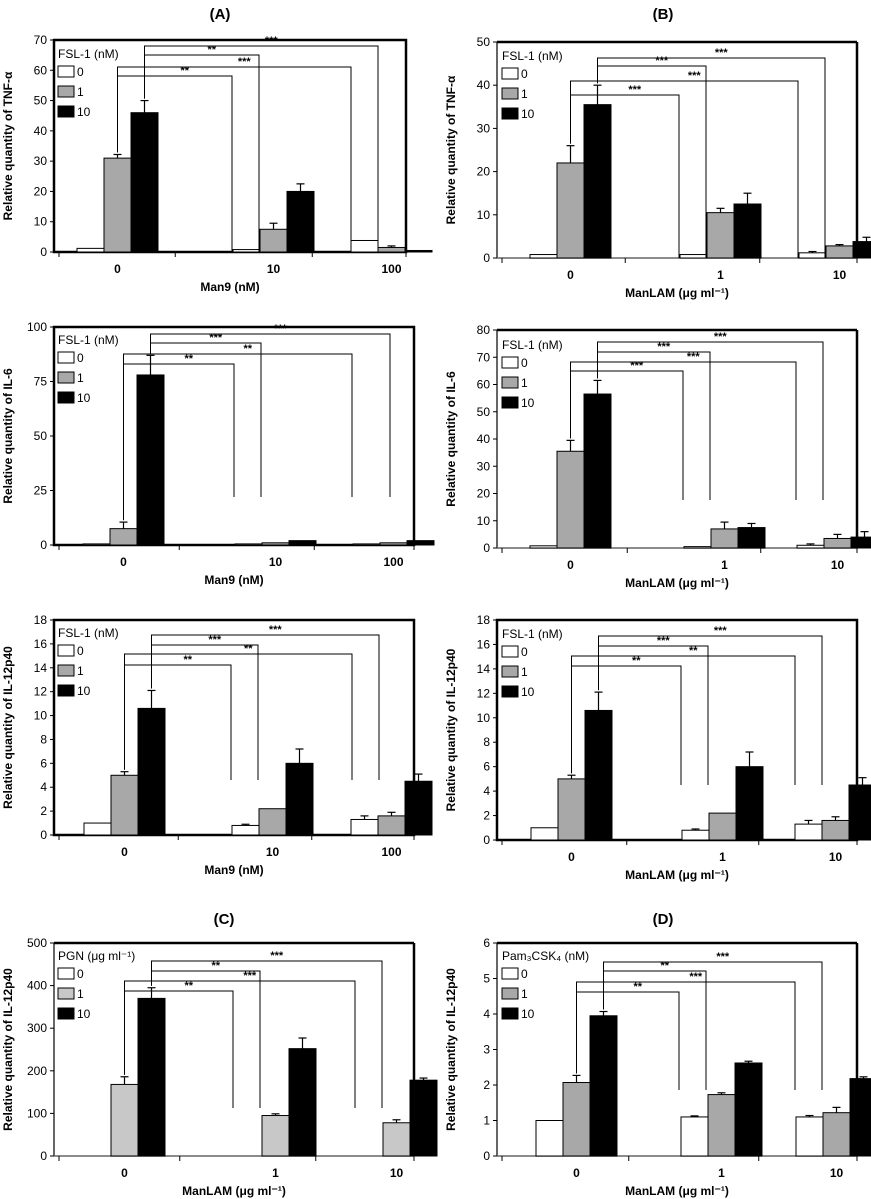  What do you see at coordinates (451, 439) in the screenshot?
I see `y-axis-label: Relative quantity of IL-6` at bounding box center [451, 439].